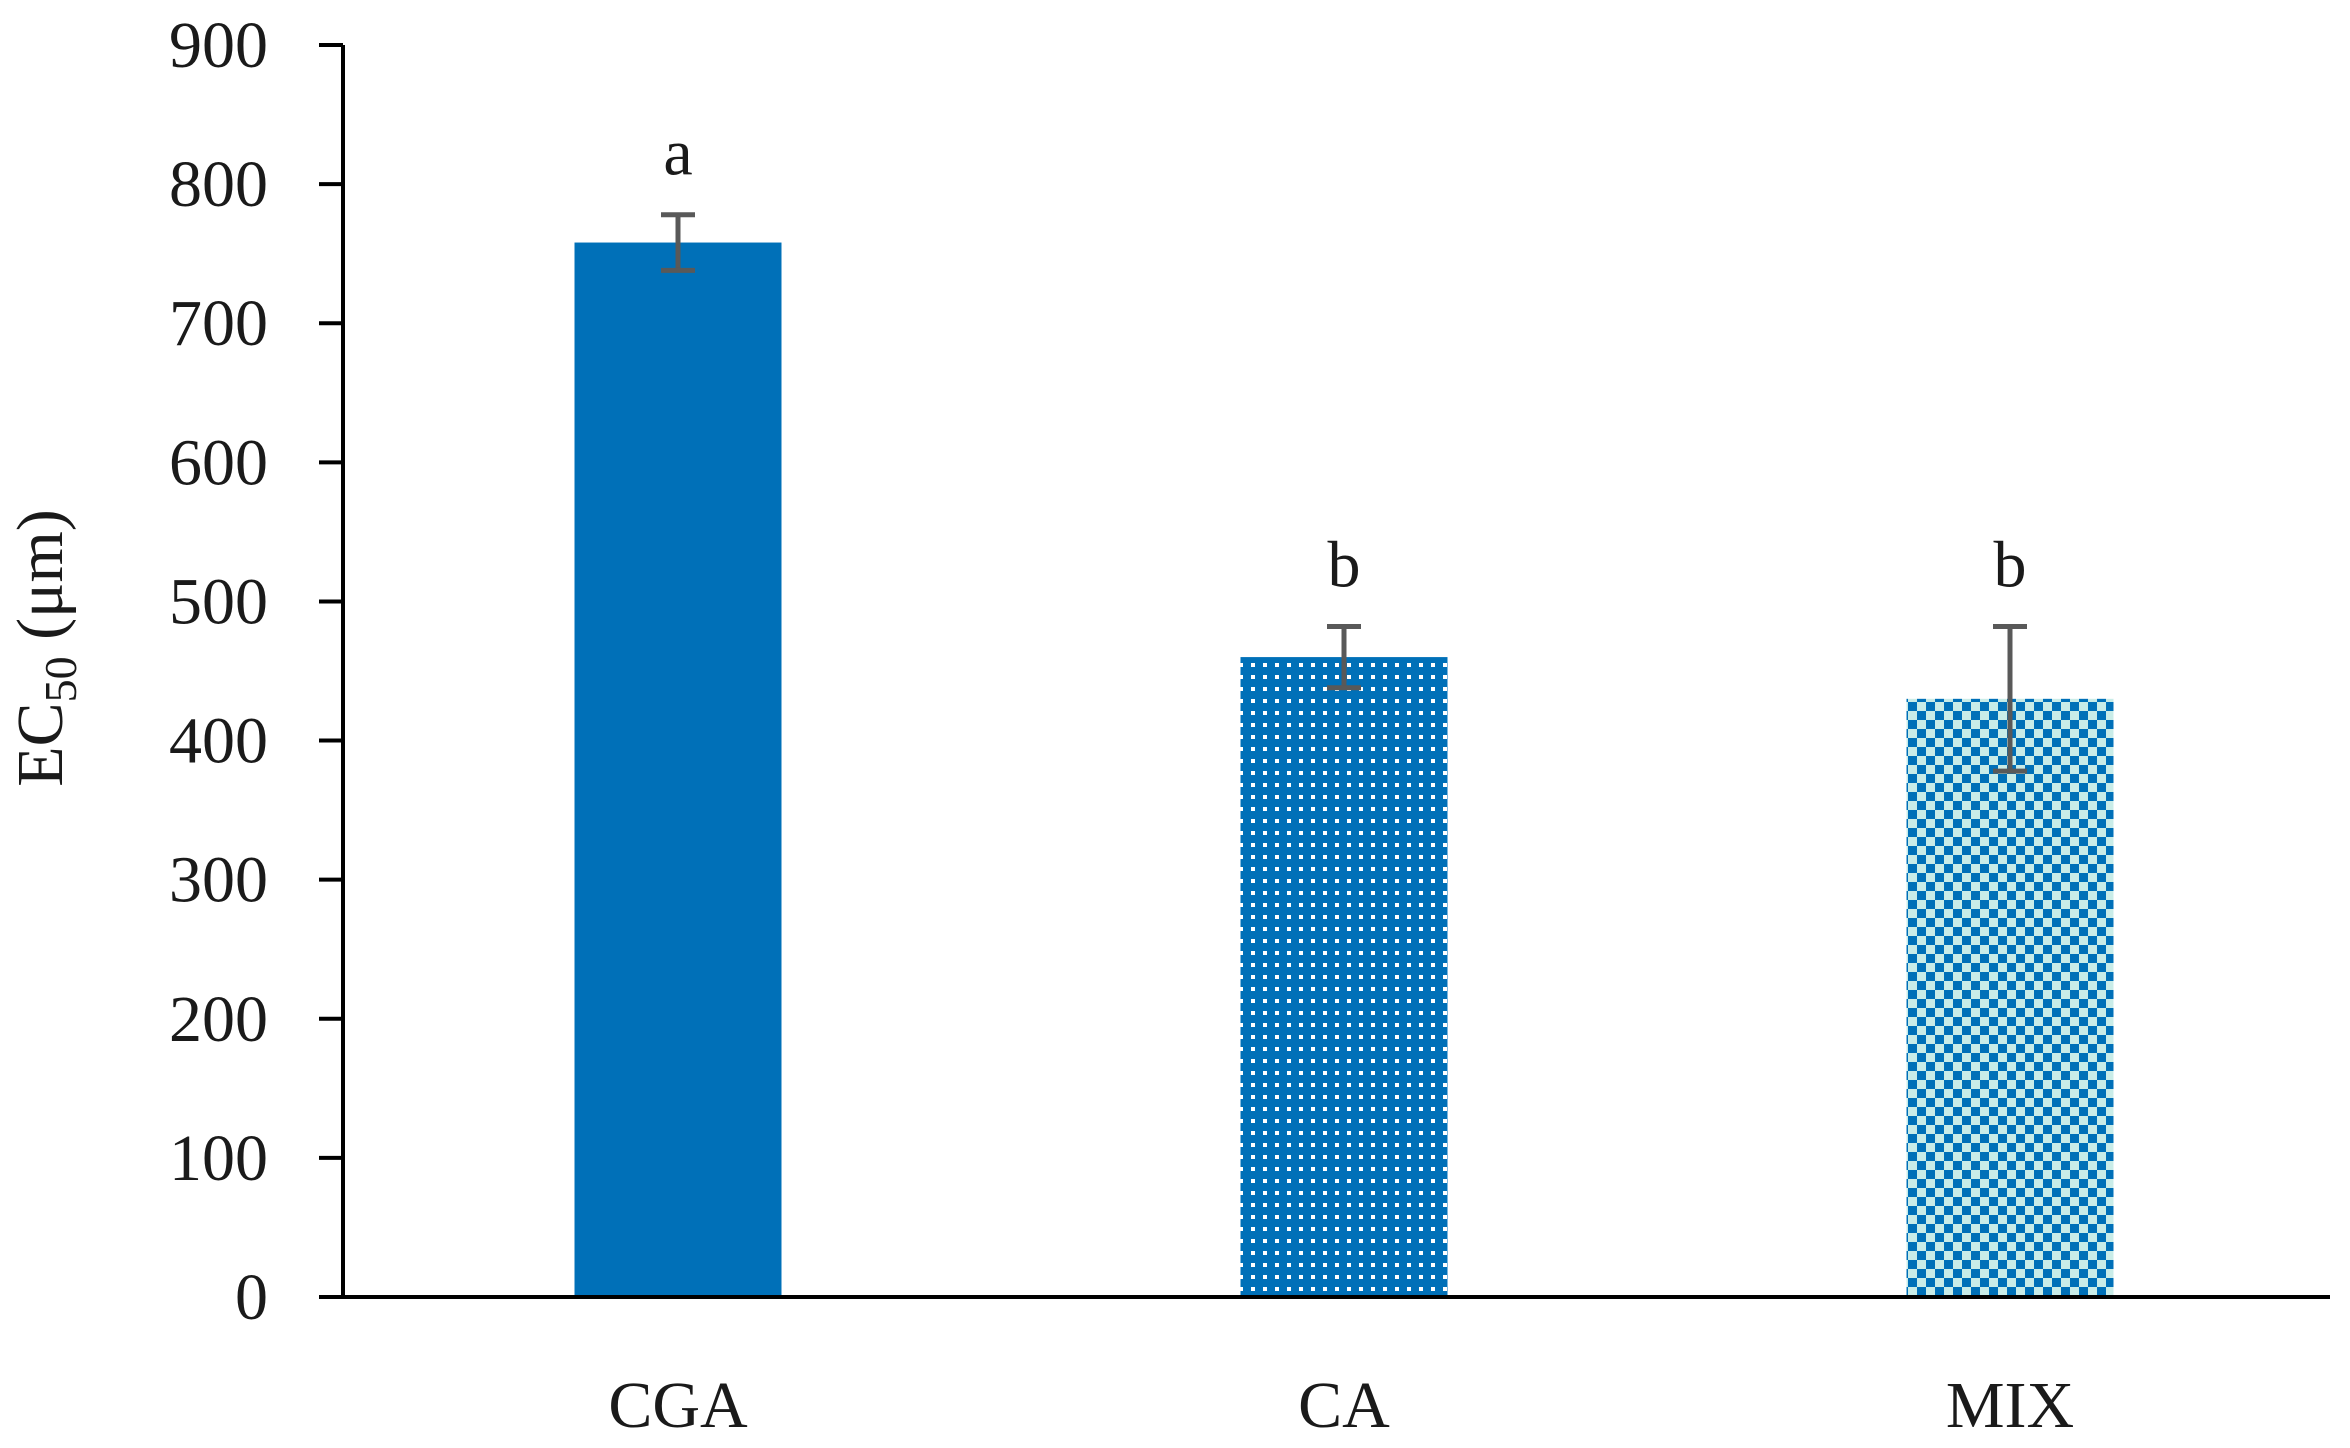  Describe the element at coordinates (678, 769) in the screenshot. I see `bar-cga` at that location.